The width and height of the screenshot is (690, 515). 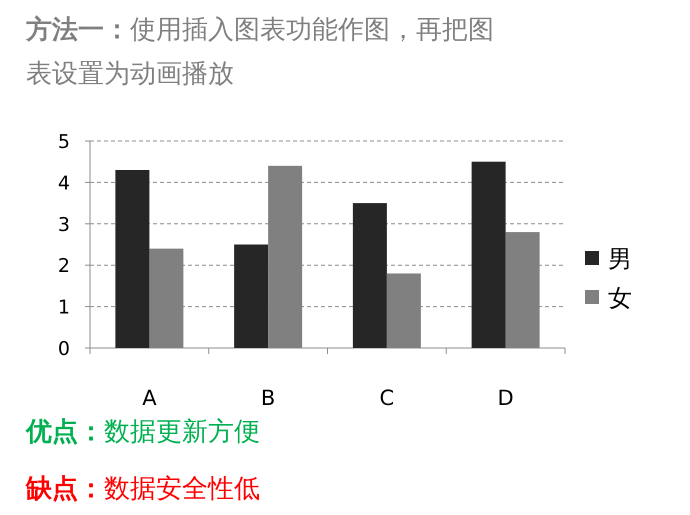 I want to click on legend-label: 女, so click(x=620, y=298).